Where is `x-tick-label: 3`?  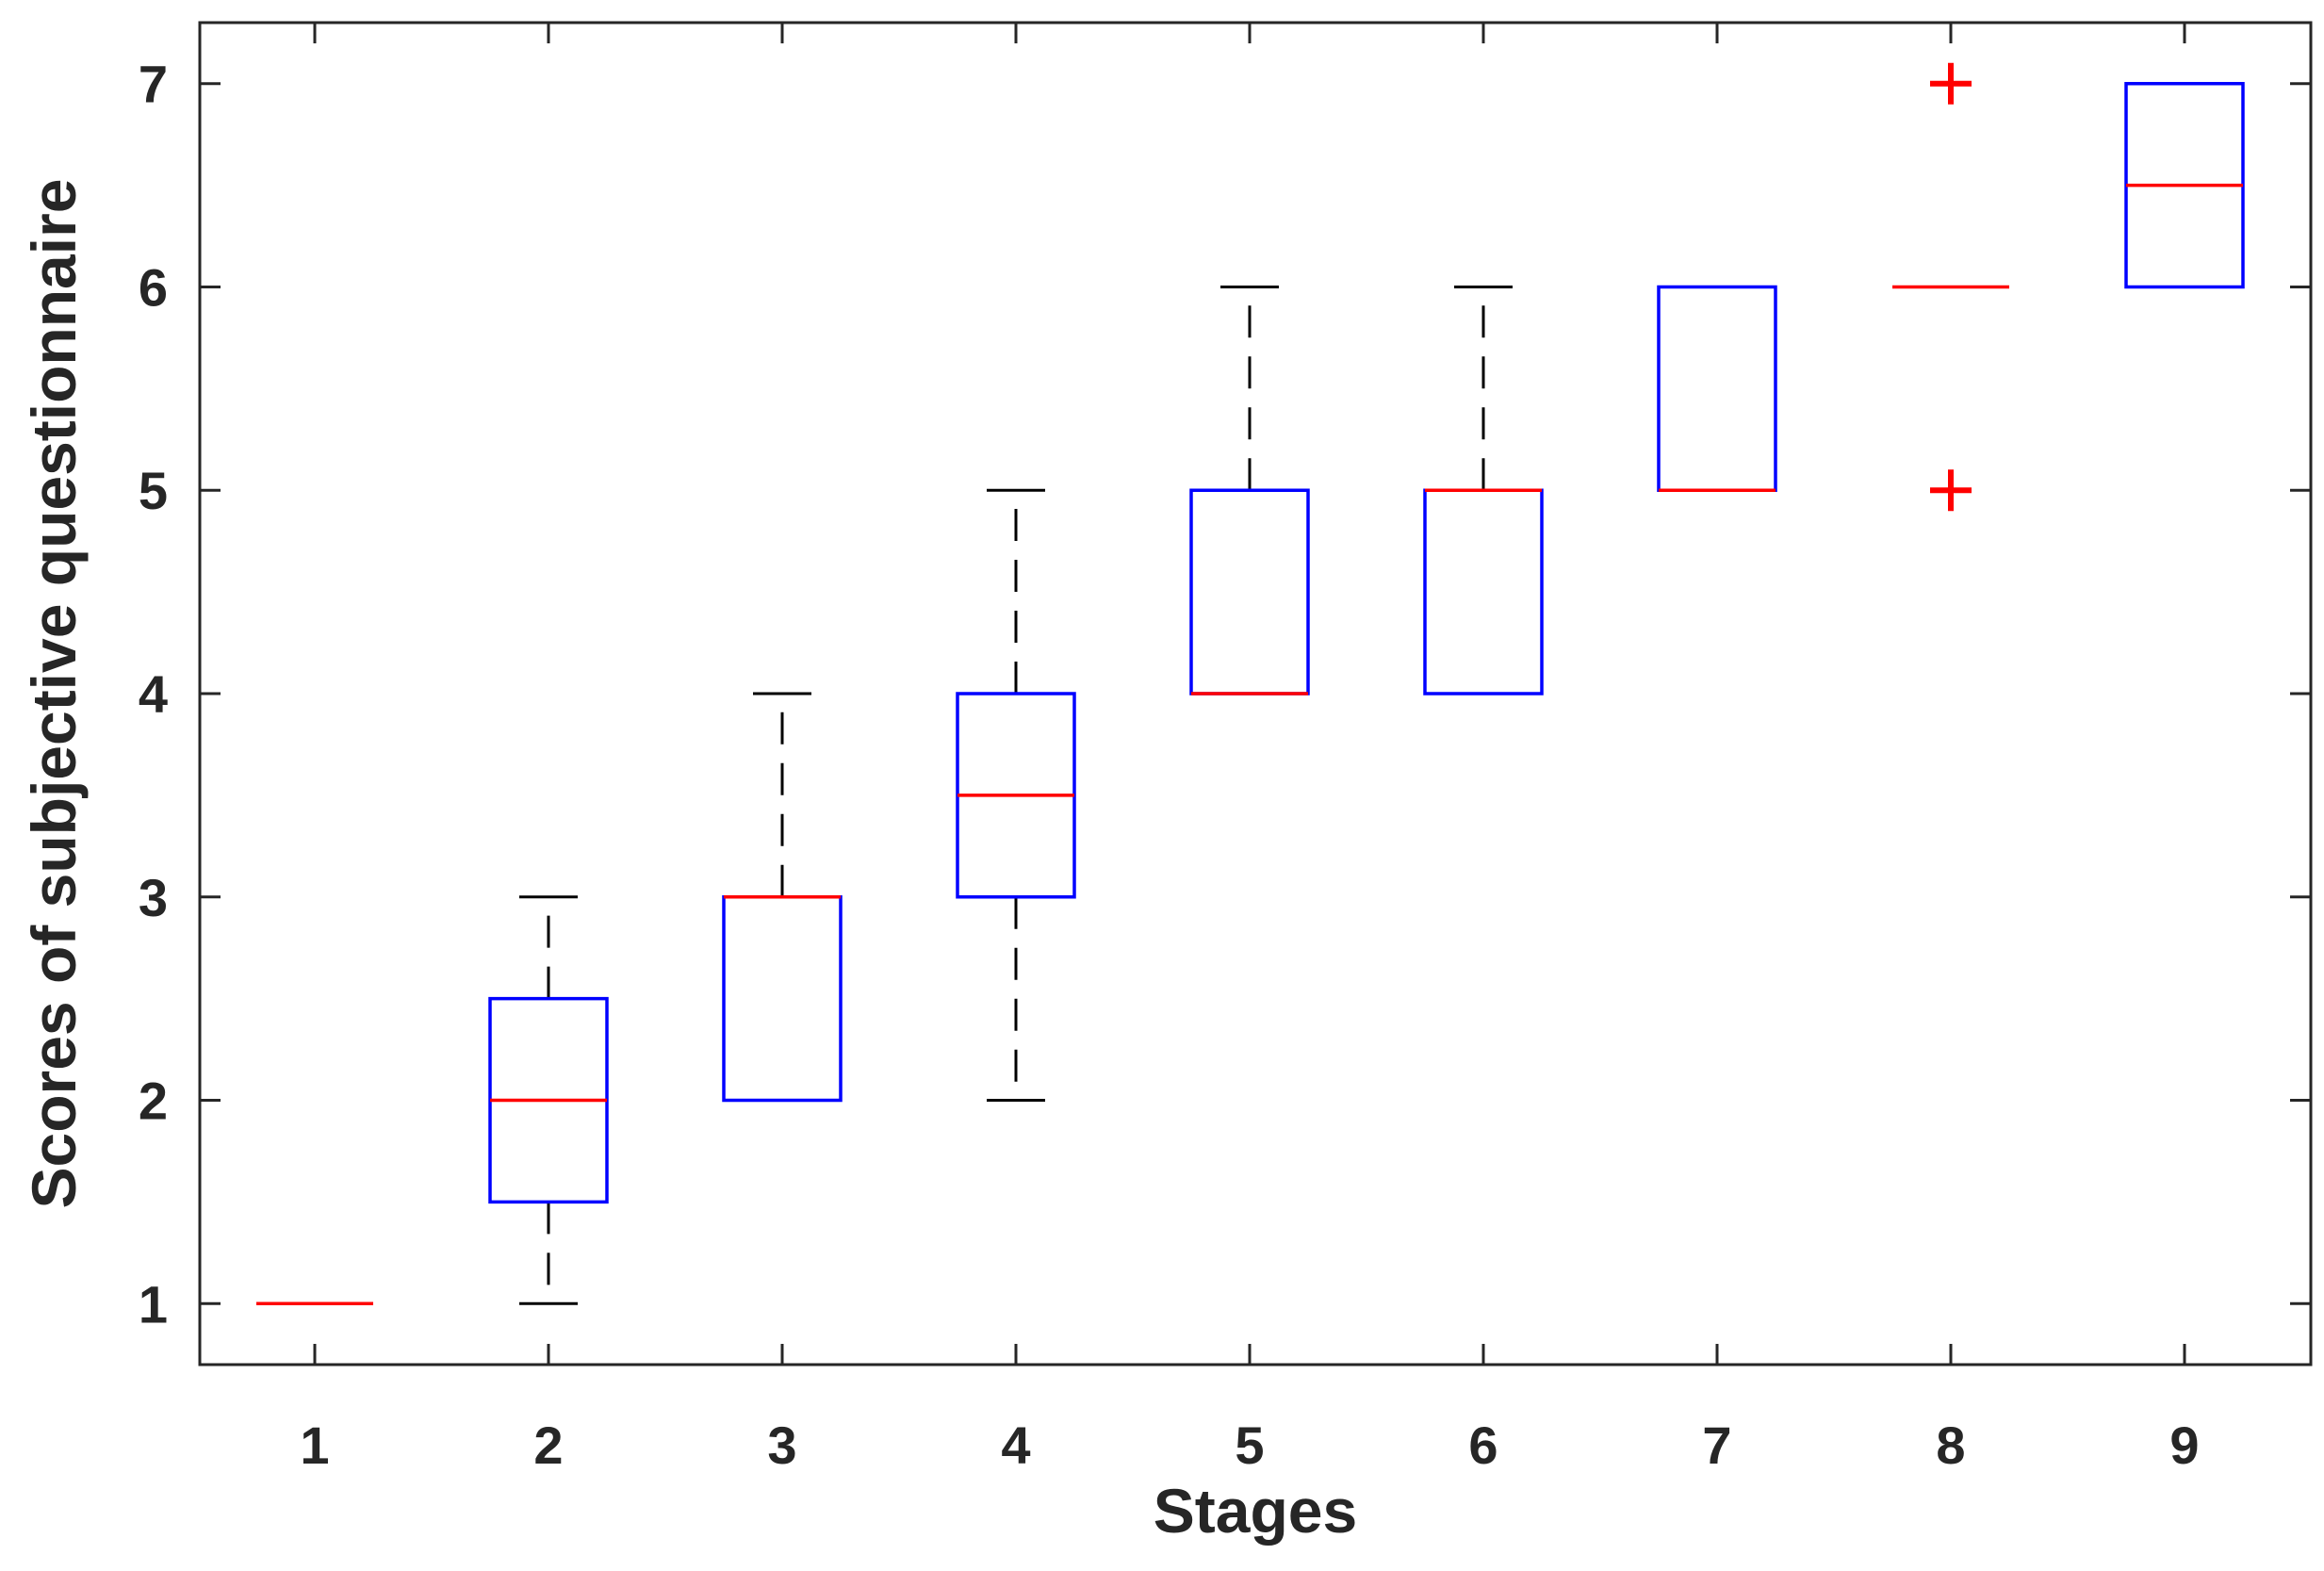 x-tick-label: 3 is located at coordinates (781, 1445).